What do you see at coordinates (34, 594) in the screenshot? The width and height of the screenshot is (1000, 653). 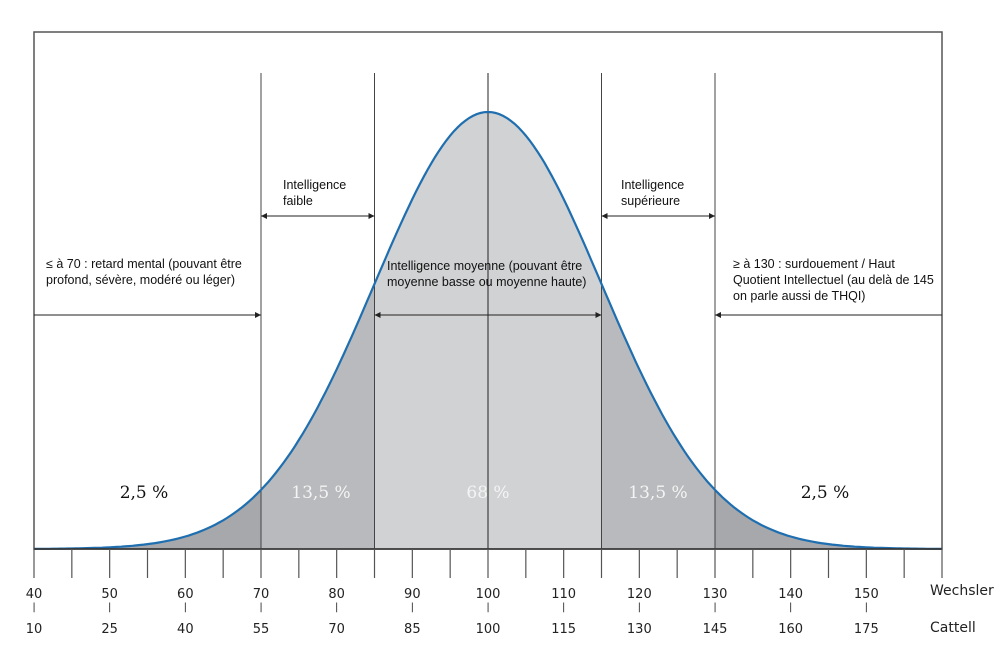 I see `wechsler-tick-label: 40` at bounding box center [34, 594].